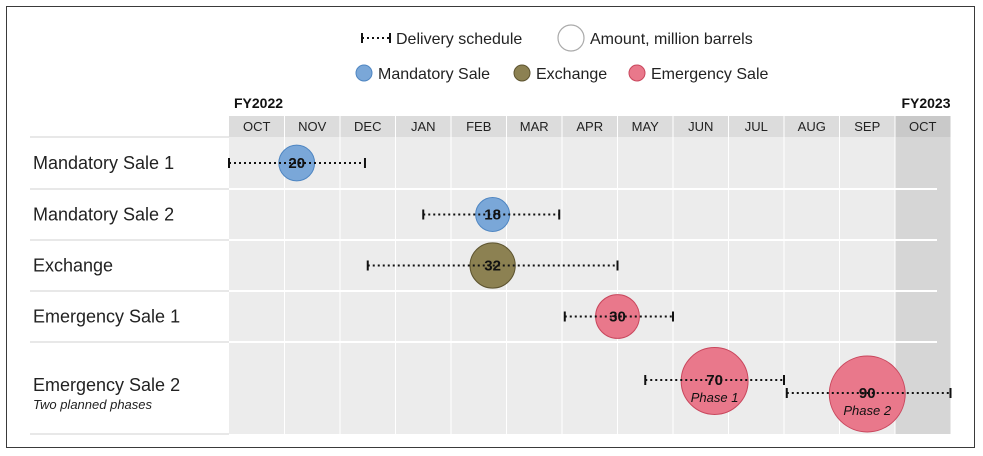 Image resolution: width=983 pixels, height=456 pixels. I want to click on legend-amount-label: Amount, million barrels, so click(671, 39).